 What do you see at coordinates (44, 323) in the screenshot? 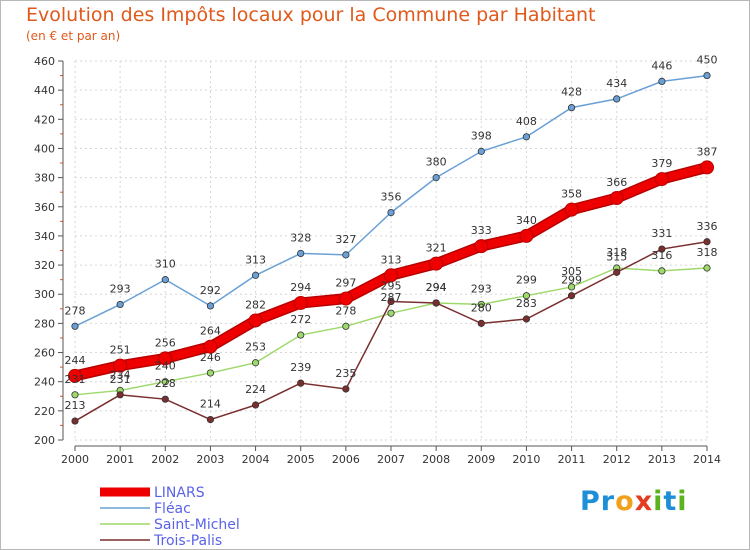
I see `y-tick-label: 280` at bounding box center [44, 323].